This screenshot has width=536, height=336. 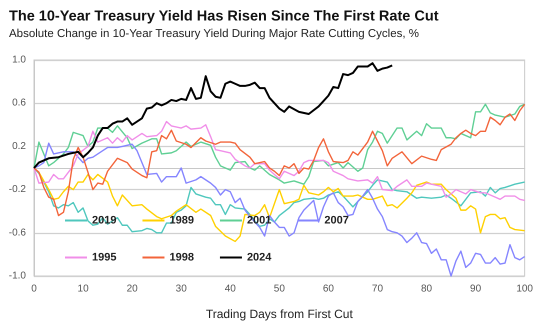 I want to click on x-tick-label: 30, so click(x=182, y=289).